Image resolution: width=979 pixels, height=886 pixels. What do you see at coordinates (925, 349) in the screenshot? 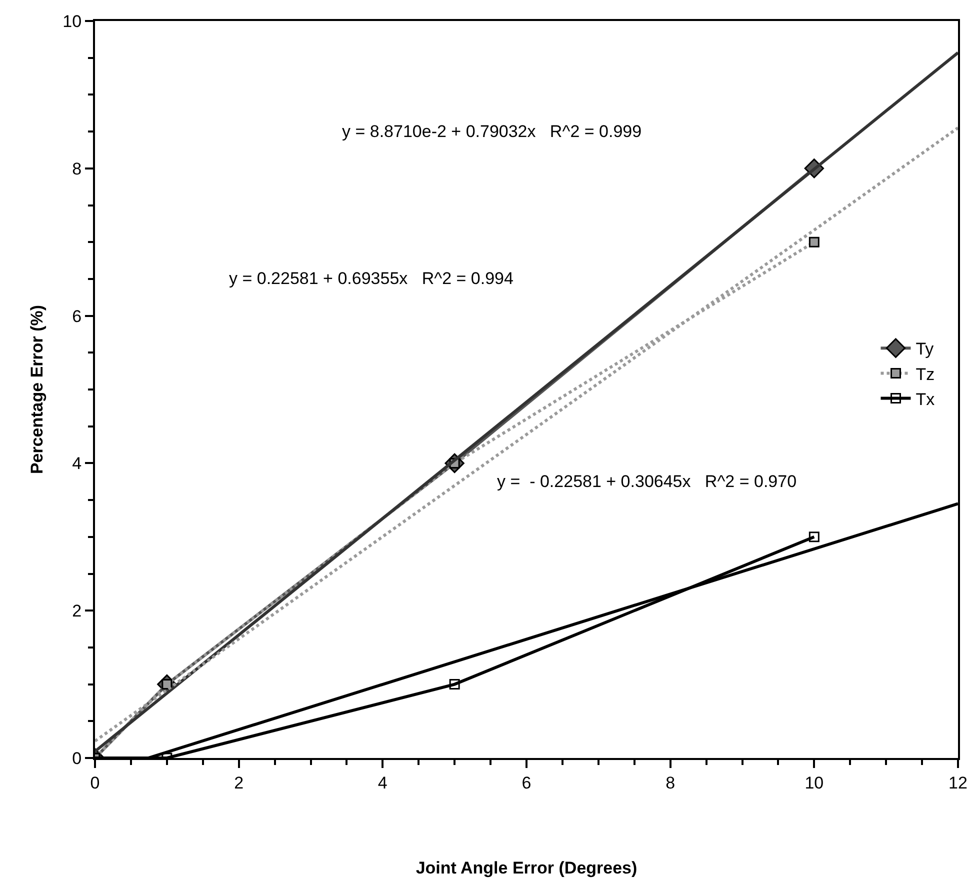
I see `legend-label: Ty` at bounding box center [925, 349].